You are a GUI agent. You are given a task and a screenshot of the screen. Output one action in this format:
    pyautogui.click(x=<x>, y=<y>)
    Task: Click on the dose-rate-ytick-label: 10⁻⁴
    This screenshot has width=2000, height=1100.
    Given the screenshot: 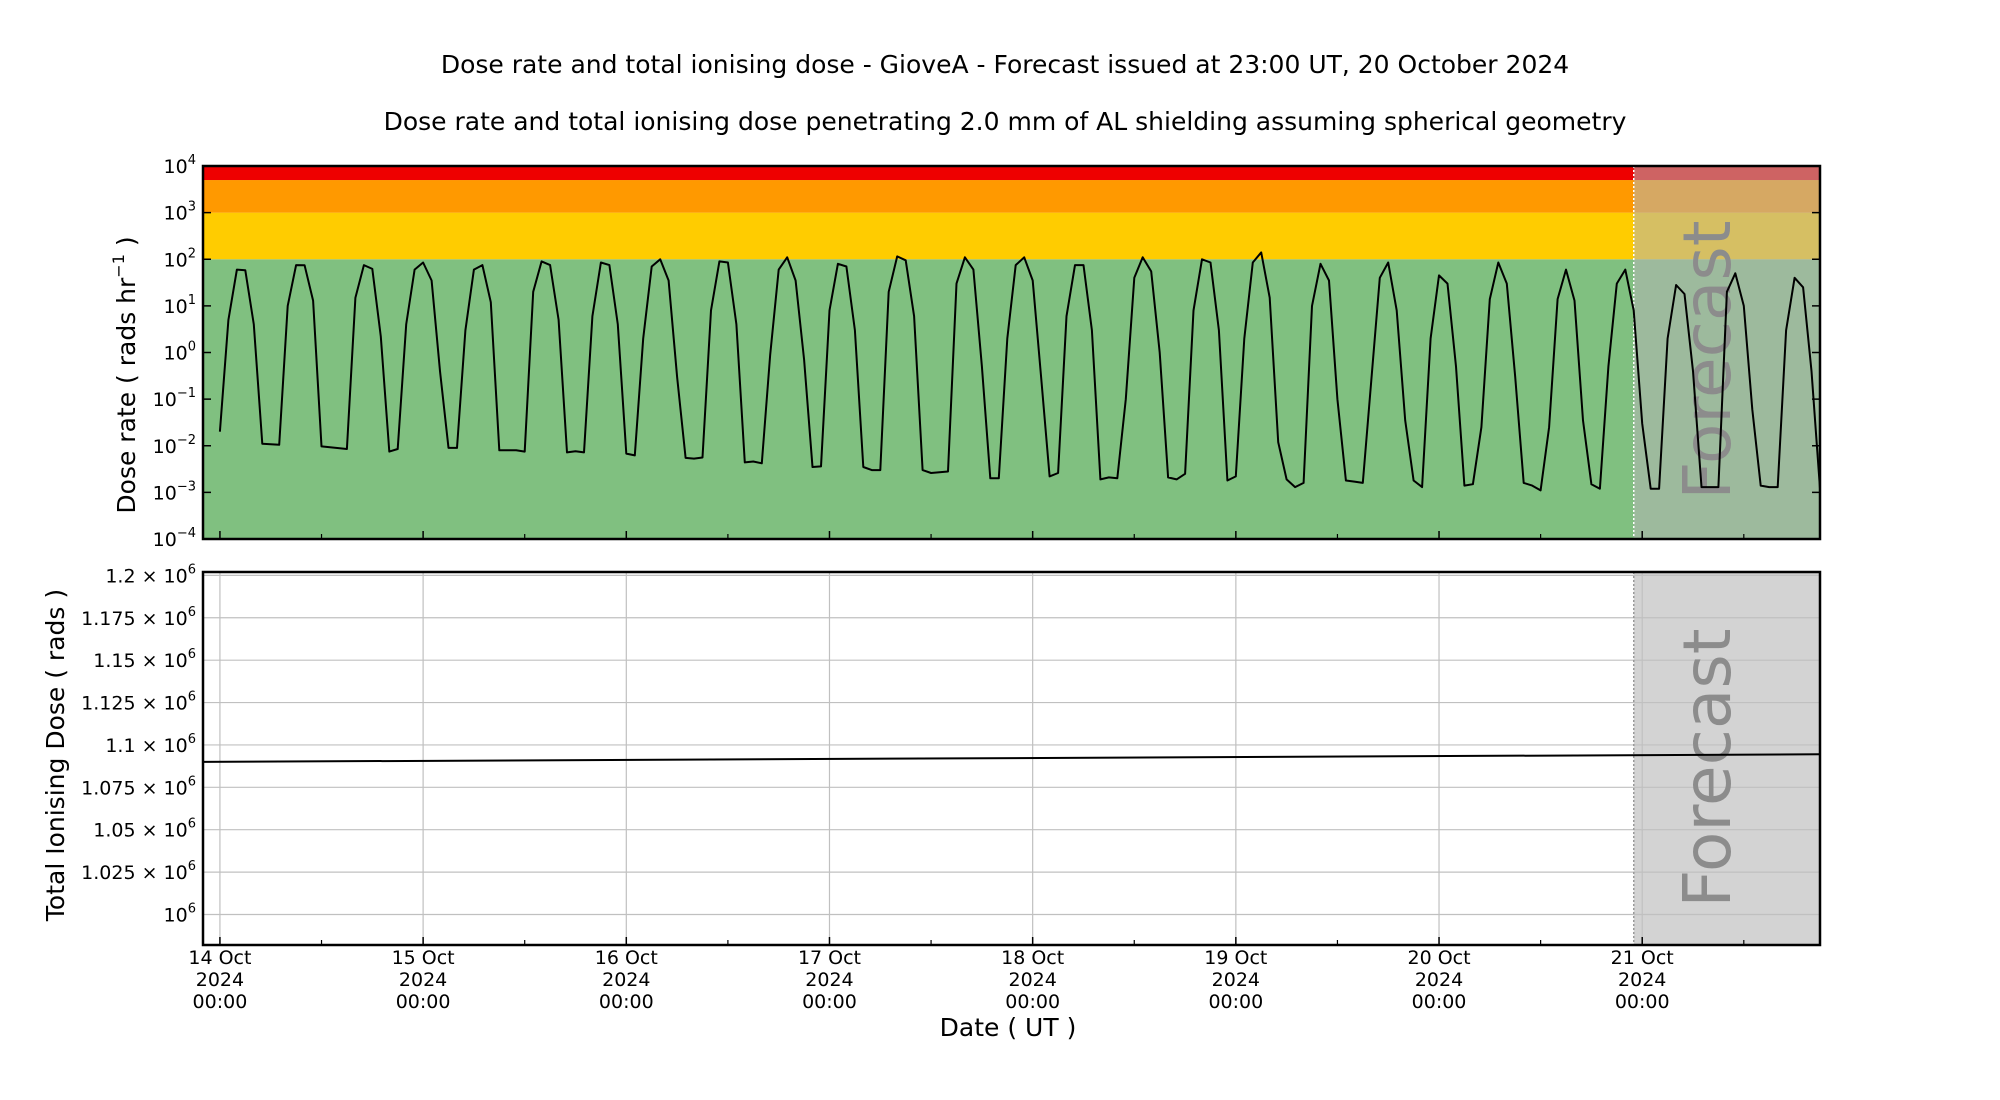 What is the action you would take?
    pyautogui.click(x=174, y=538)
    